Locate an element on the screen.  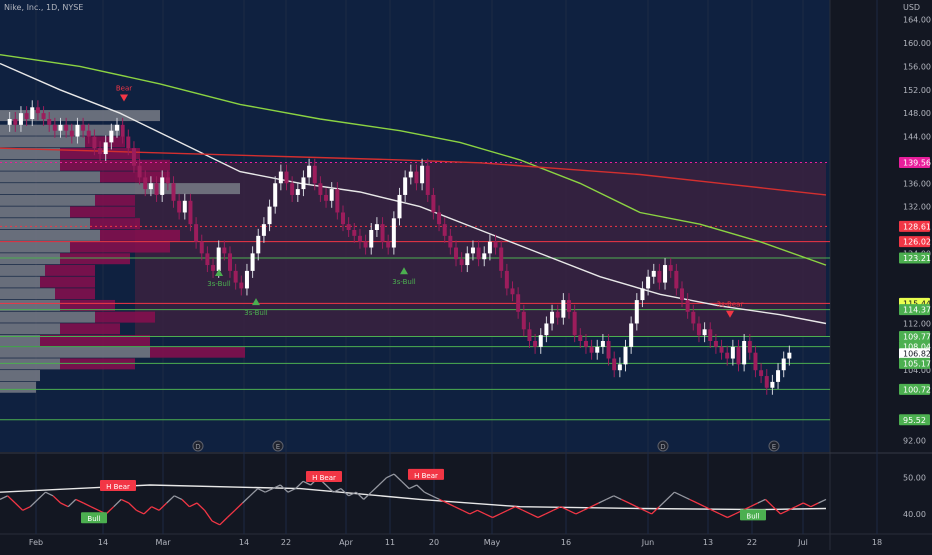
price-tag-label: 115.44 is located at coordinates (917, 303).